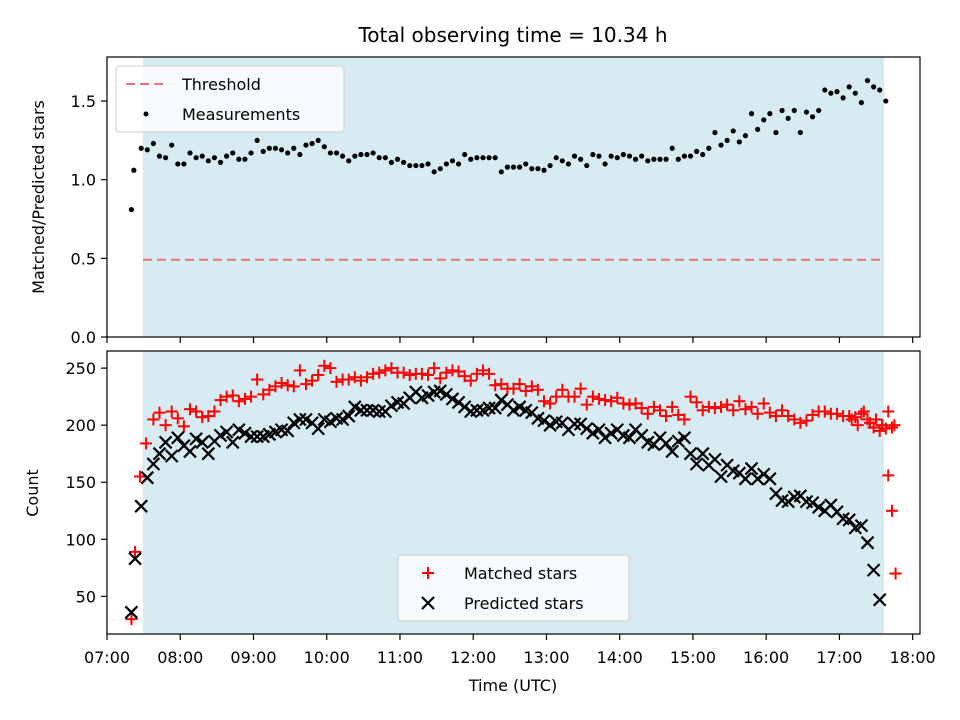 This screenshot has height=720, width=960. I want to click on top-legend-box, so click(230, 99).